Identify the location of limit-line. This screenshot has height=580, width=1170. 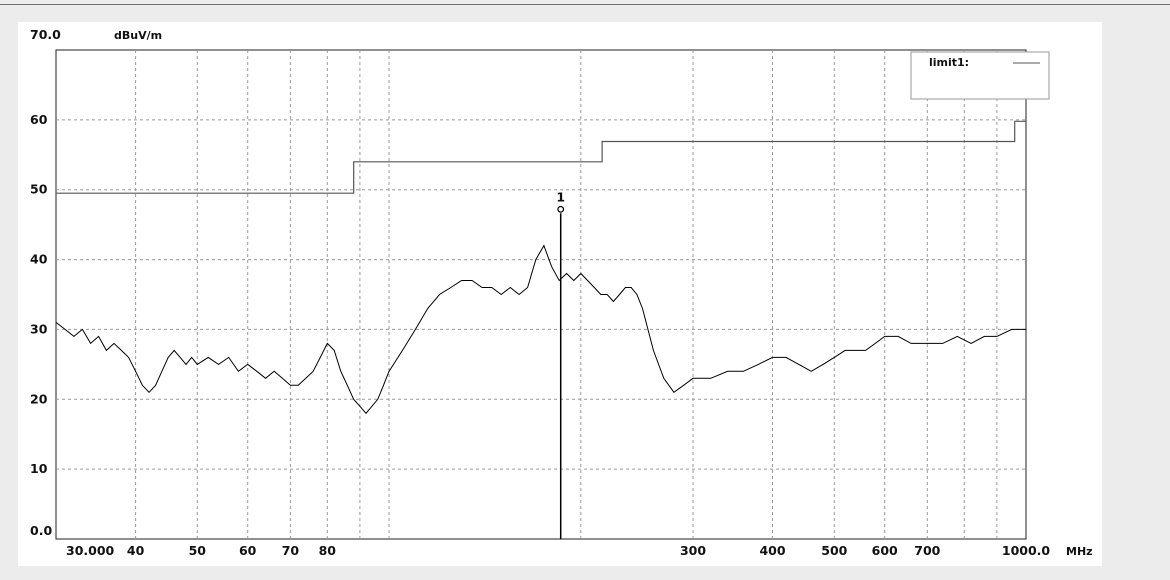
(541, 157).